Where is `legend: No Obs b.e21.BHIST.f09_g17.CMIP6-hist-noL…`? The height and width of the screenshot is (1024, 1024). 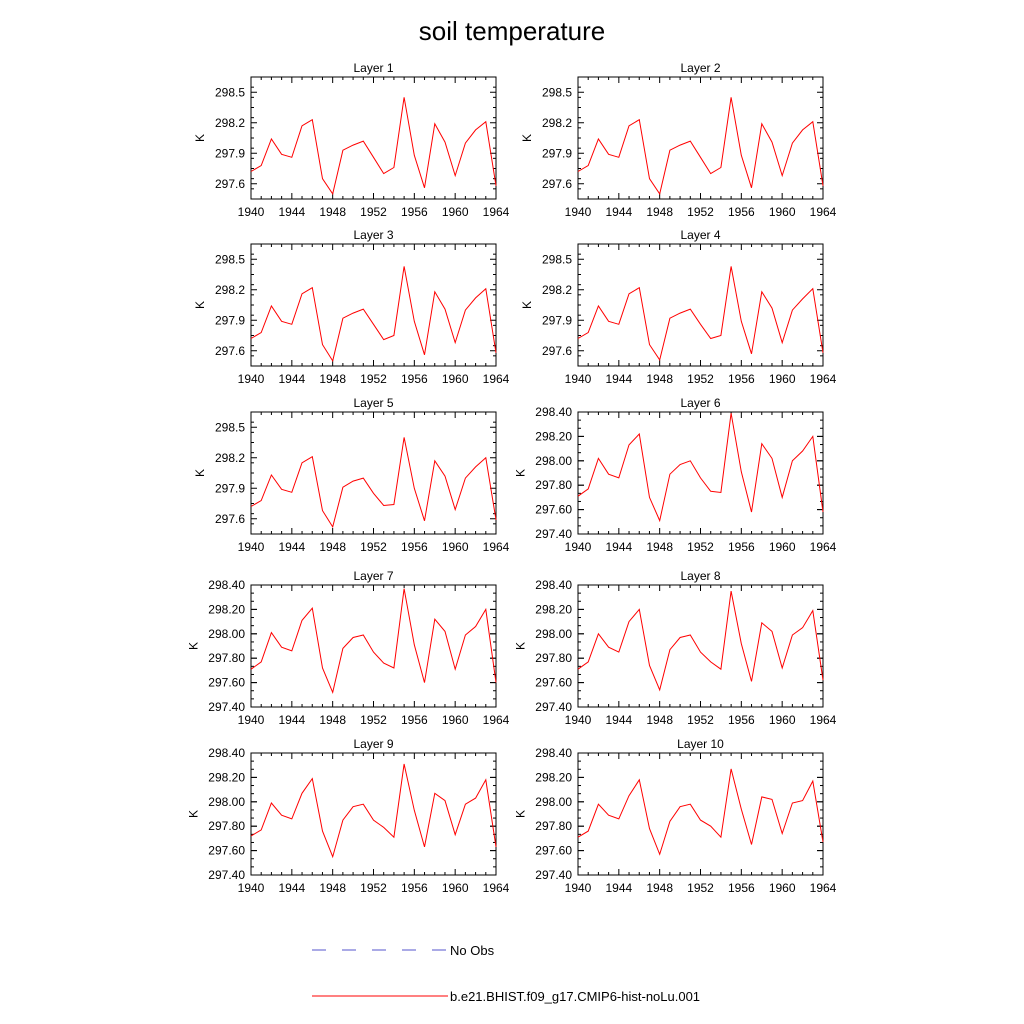 legend: No Obs b.e21.BHIST.f09_g17.CMIP6-hist-noL… is located at coordinates (506, 973).